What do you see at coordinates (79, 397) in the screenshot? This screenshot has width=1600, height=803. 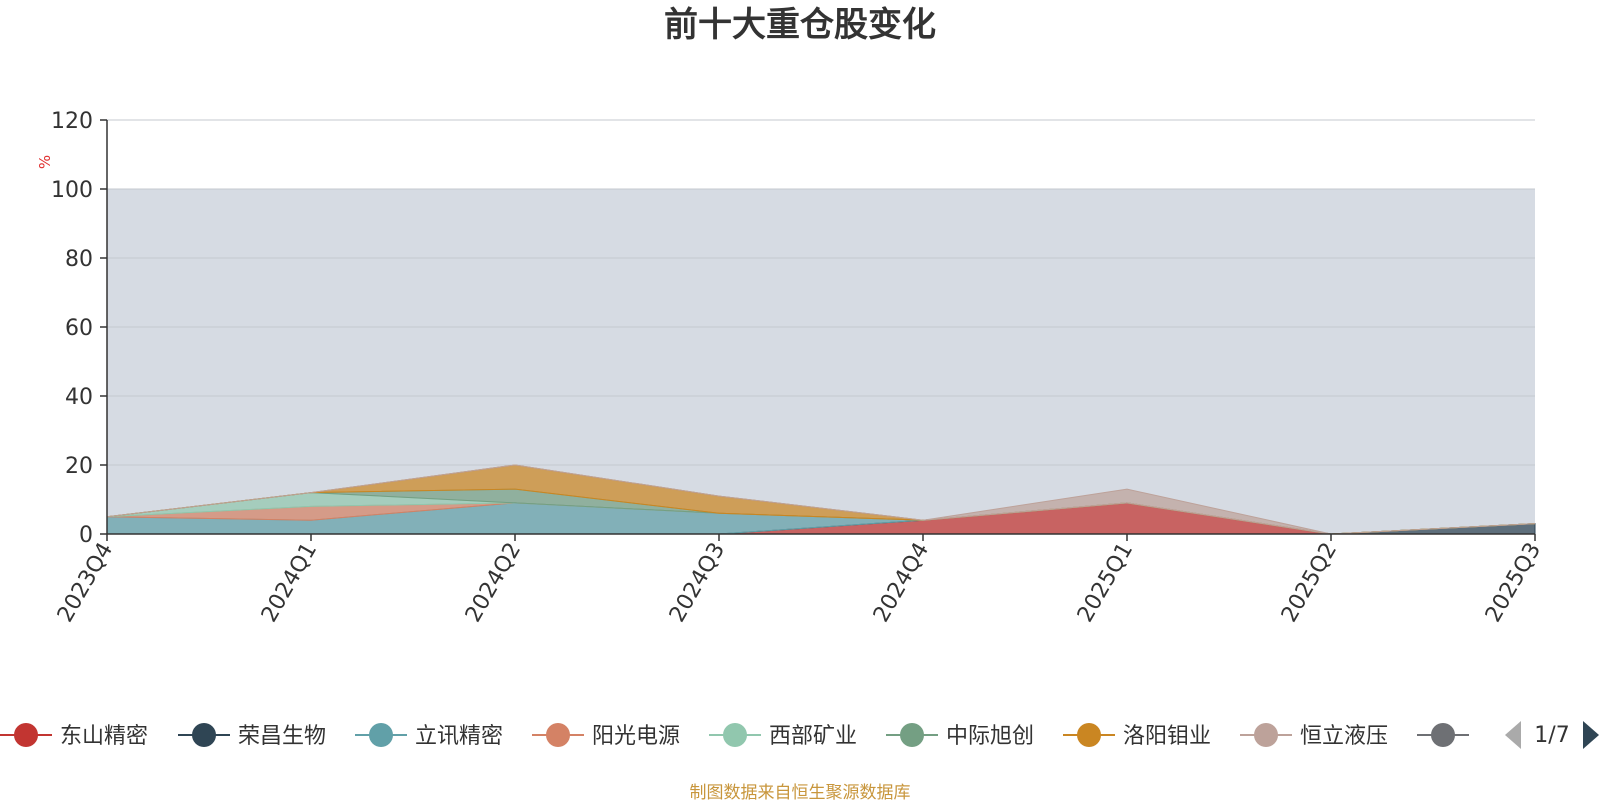 I see `y-tick-label-40: 40` at bounding box center [79, 397].